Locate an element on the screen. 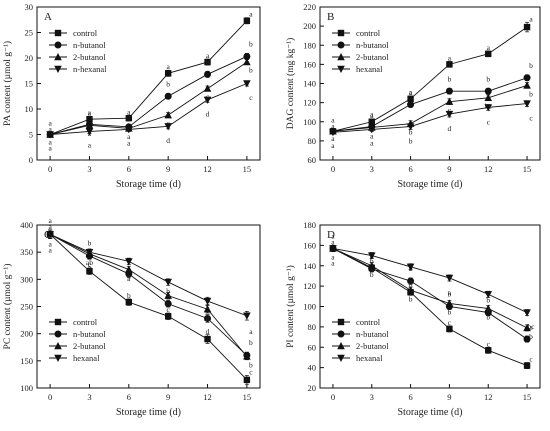  legend-entry: 2-butanol is located at coordinates (89, 346).